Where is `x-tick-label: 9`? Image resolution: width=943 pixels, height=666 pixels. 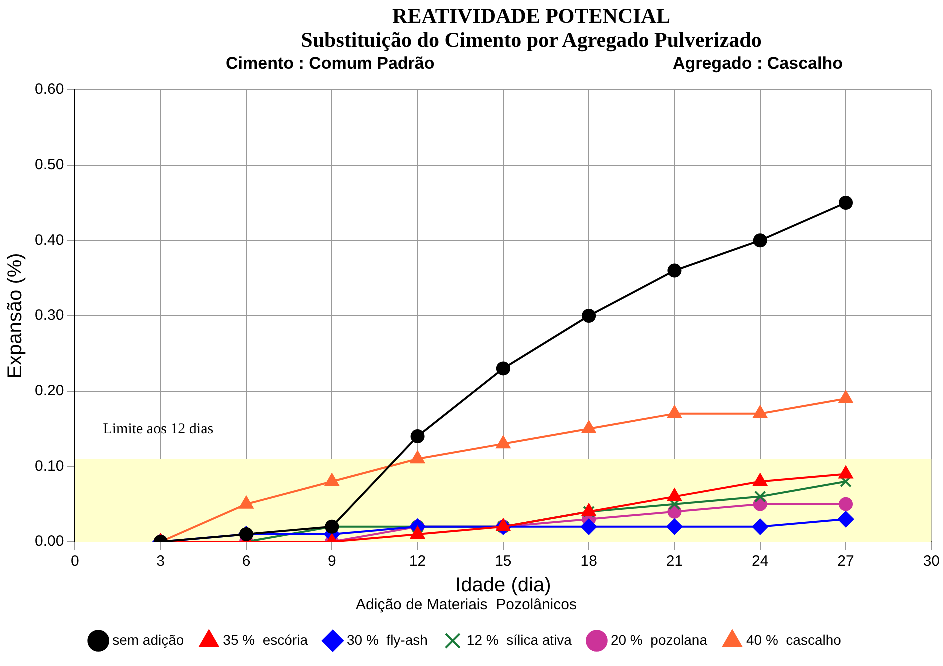 x-tick-label: 9 is located at coordinates (332, 561).